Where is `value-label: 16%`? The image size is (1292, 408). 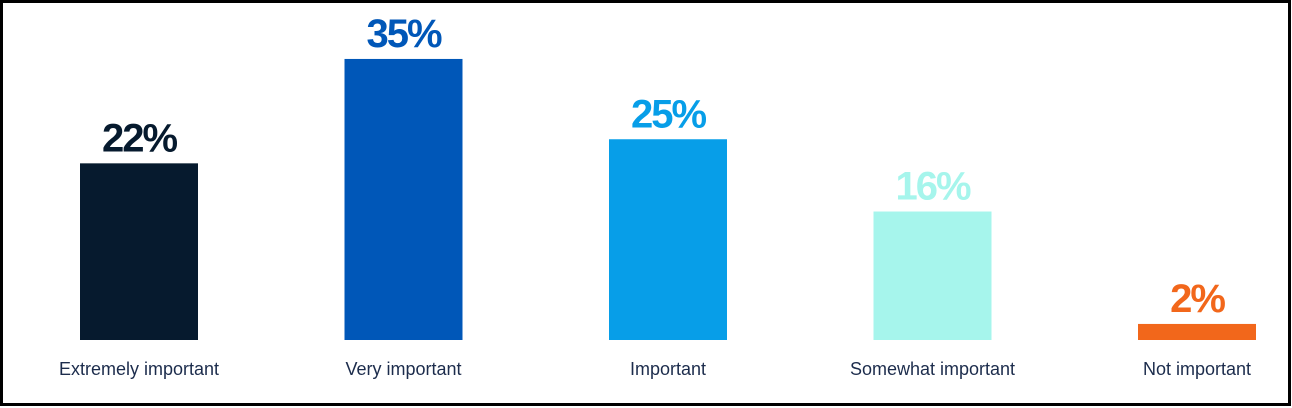
value-label: 16% is located at coordinates (932, 187).